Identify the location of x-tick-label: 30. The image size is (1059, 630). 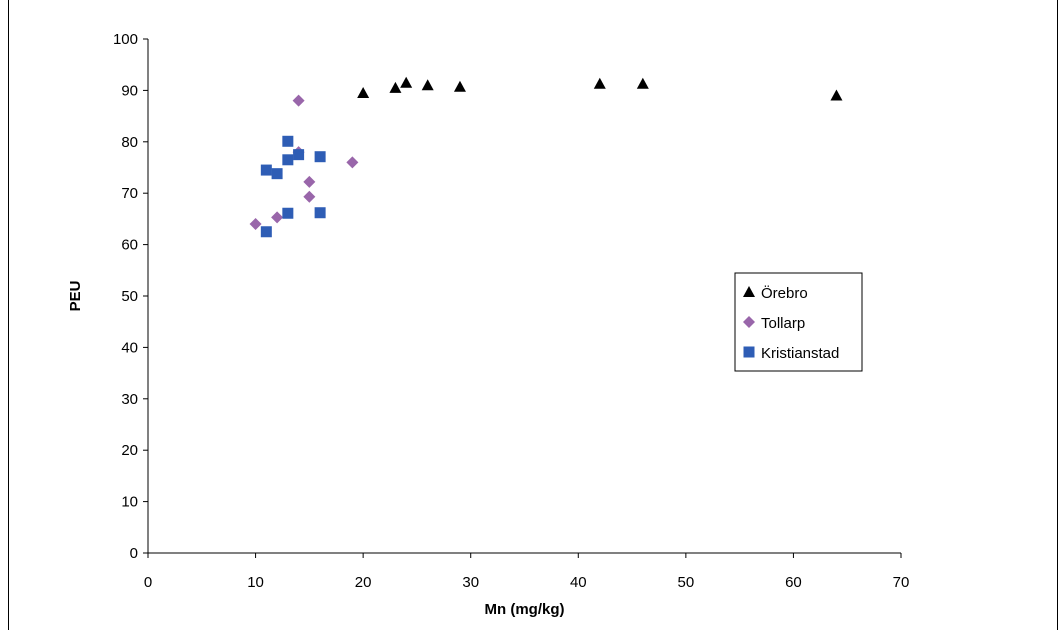
(470, 582).